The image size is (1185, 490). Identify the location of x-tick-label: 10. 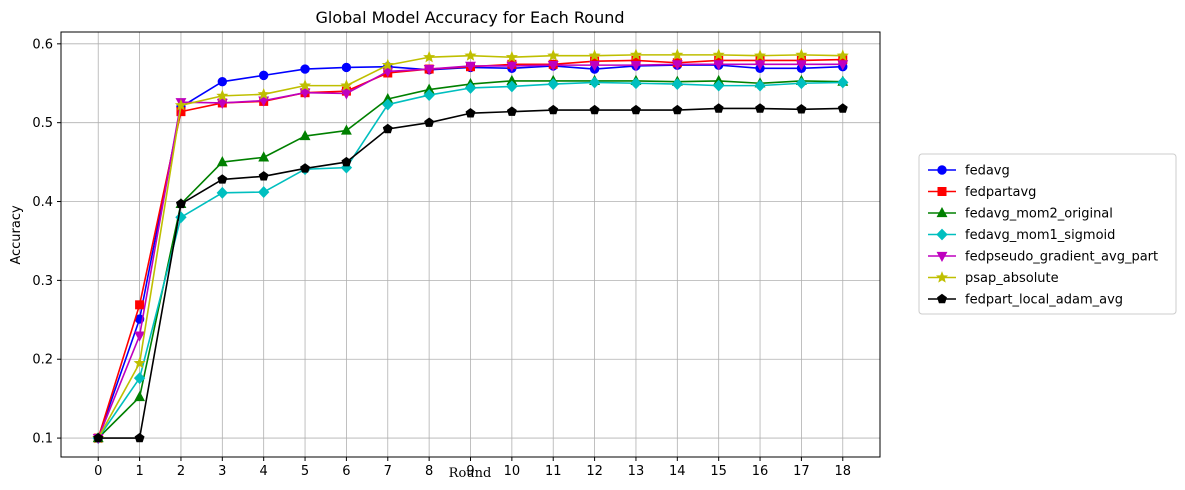
(512, 471).